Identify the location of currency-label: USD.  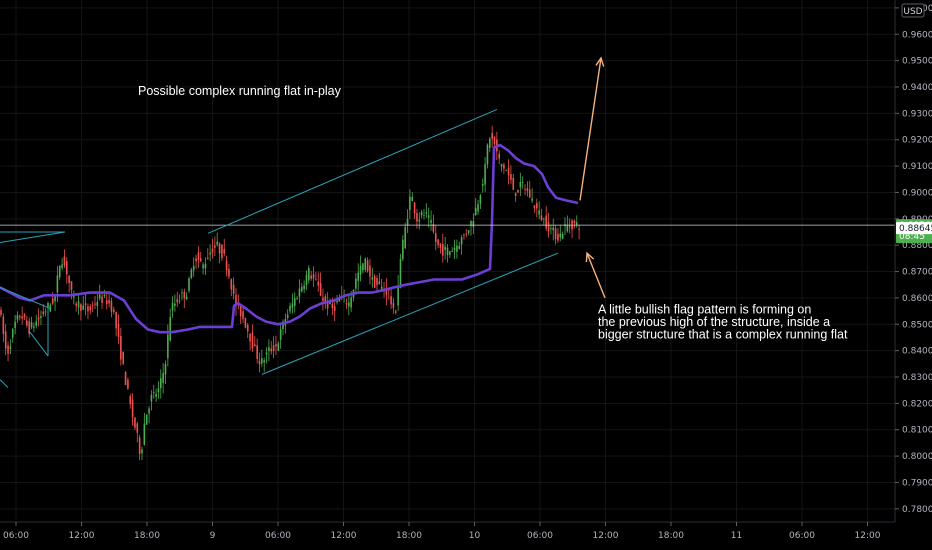
(912, 12).